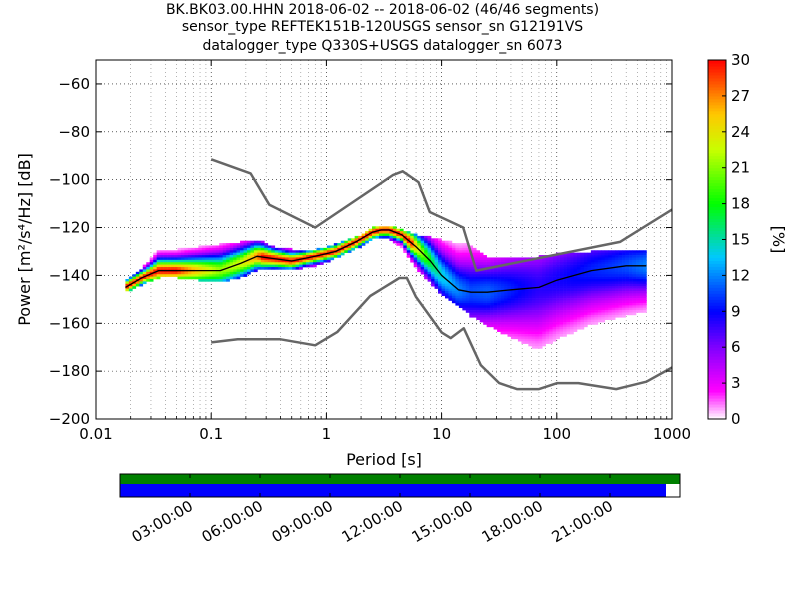 This screenshot has width=800, height=600. What do you see at coordinates (442, 333) in the screenshot?
I see `nlnm-line` at bounding box center [442, 333].